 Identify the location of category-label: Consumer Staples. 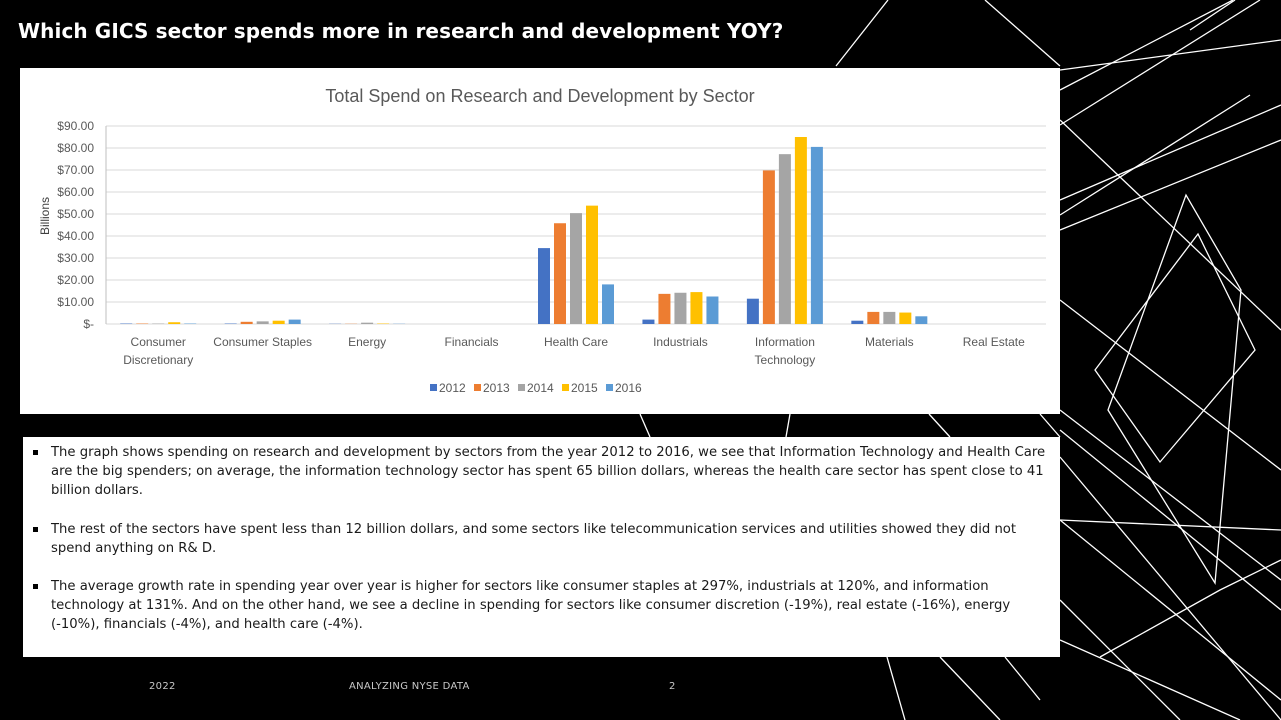
(262, 342).